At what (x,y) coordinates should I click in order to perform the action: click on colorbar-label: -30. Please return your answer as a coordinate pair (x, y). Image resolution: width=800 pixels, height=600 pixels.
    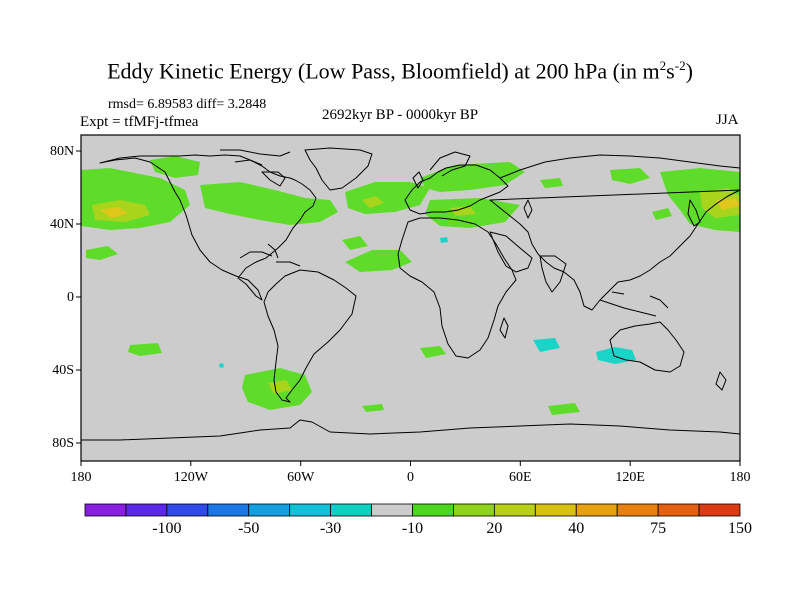
    Looking at the image, I should click on (330, 528).